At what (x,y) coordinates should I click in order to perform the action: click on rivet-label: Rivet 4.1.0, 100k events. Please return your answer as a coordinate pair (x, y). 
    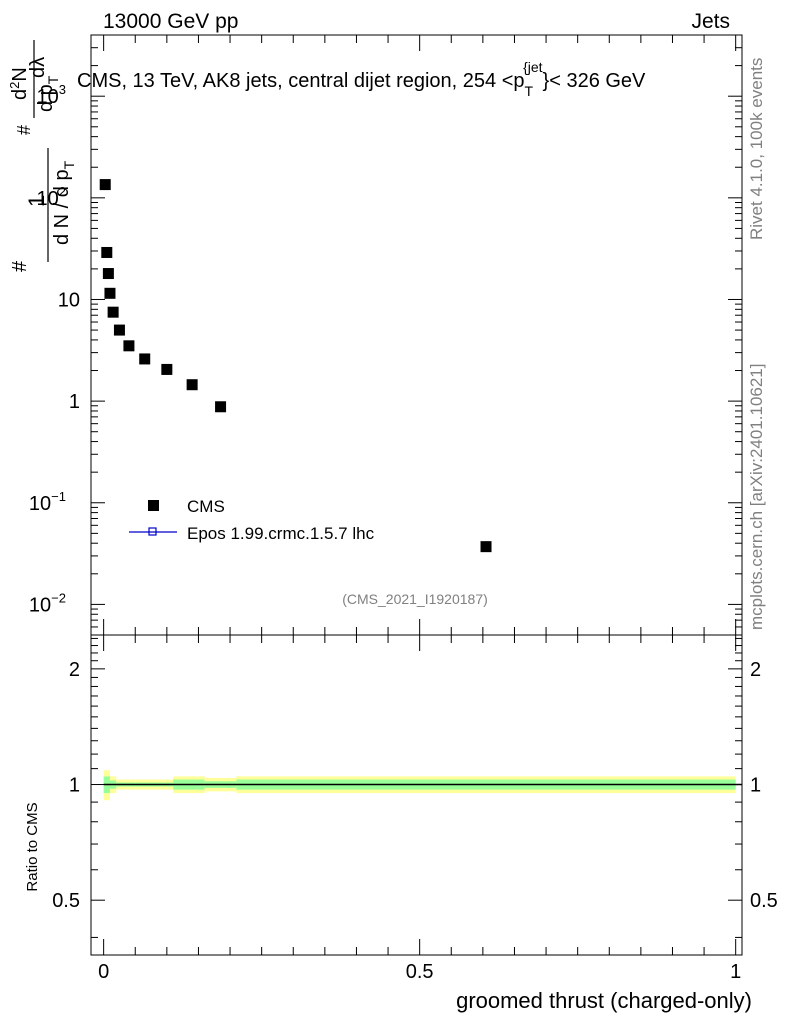
    Looking at the image, I should click on (756, 149).